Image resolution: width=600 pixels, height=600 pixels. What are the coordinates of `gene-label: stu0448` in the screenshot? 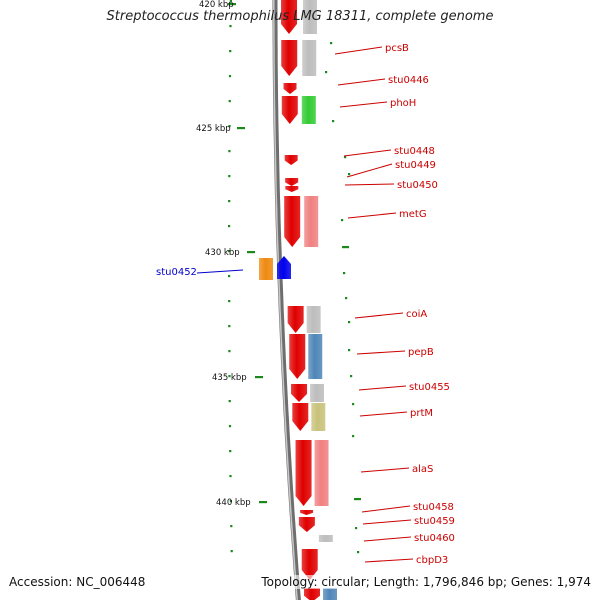 It's located at (414, 151).